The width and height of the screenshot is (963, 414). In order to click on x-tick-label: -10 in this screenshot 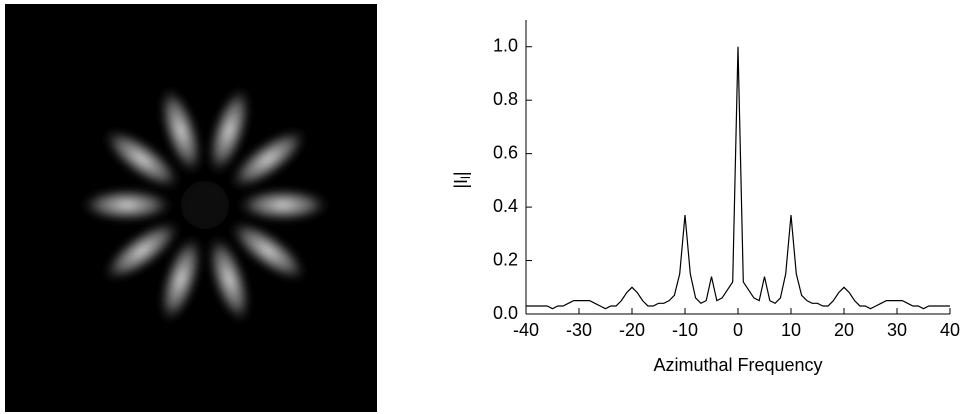, I will do `click(685, 330)`.